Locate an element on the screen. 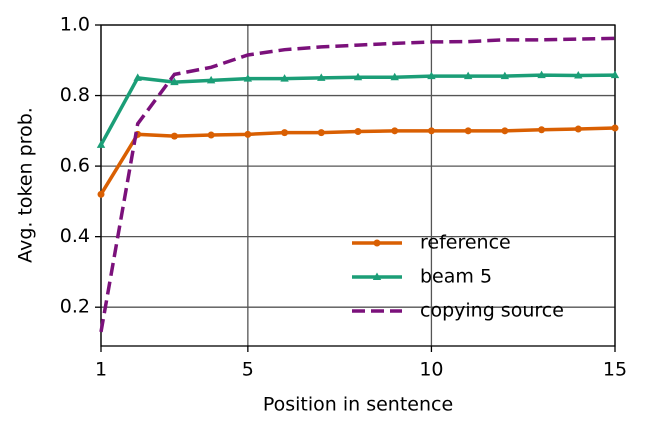 The width and height of the screenshot is (648, 436). y-axis-label: Avg. token prob. is located at coordinates (26, 185).